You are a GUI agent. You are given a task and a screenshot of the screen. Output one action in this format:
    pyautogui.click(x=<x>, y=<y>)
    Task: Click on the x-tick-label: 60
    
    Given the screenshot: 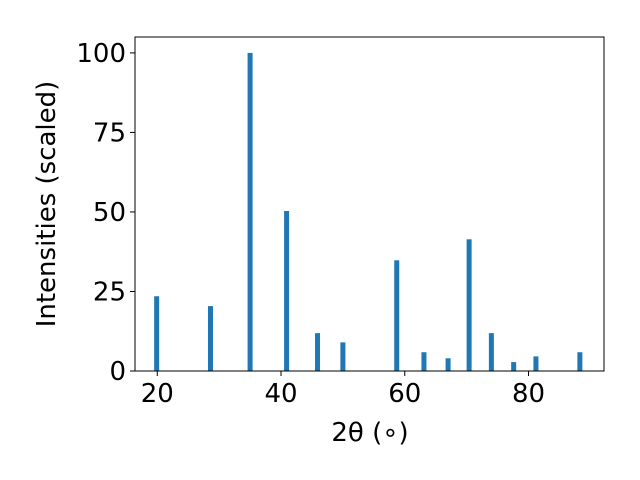 What is the action you would take?
    pyautogui.click(x=404, y=394)
    